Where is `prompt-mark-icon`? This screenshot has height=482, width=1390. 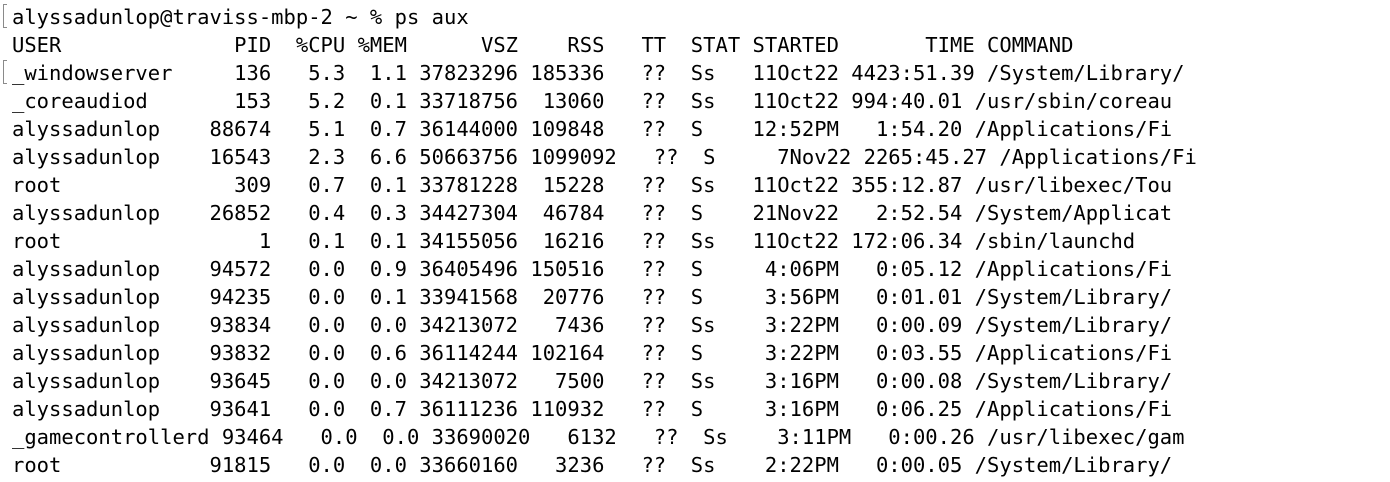
prompt-mark-icon is located at coordinates (5, 16).